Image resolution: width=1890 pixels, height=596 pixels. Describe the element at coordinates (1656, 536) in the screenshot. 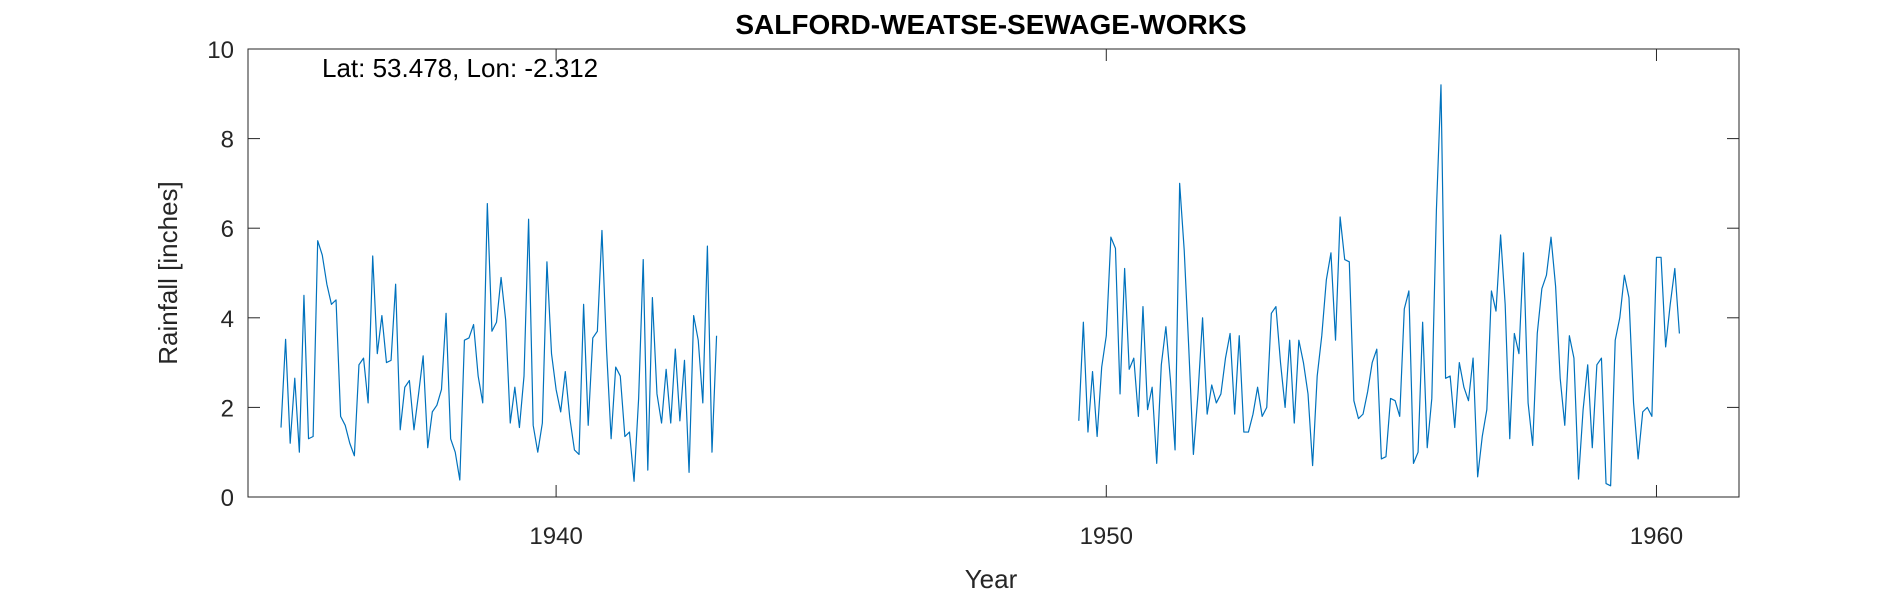

I see `x-tick-label: 1960` at that location.